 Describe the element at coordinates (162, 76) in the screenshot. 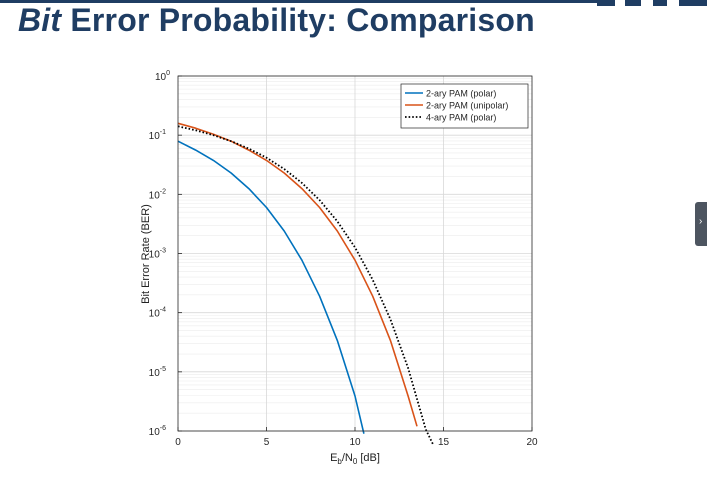

I see `y-tick-label: 10⁰` at that location.